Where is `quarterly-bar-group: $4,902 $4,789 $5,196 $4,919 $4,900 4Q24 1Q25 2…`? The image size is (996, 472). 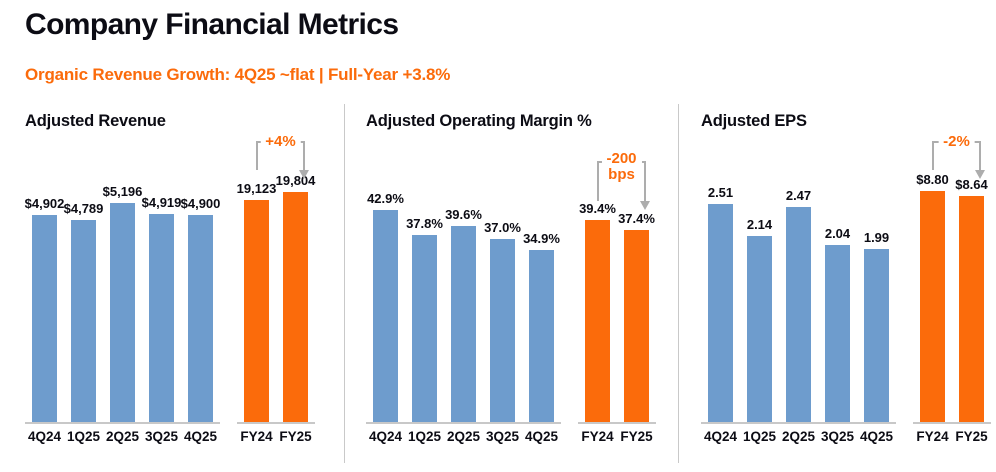 quarterly-bar-group: $4,902 $4,789 $5,196 $4,919 $4,900 4Q24 1Q25 2… is located at coordinates (123, 314).